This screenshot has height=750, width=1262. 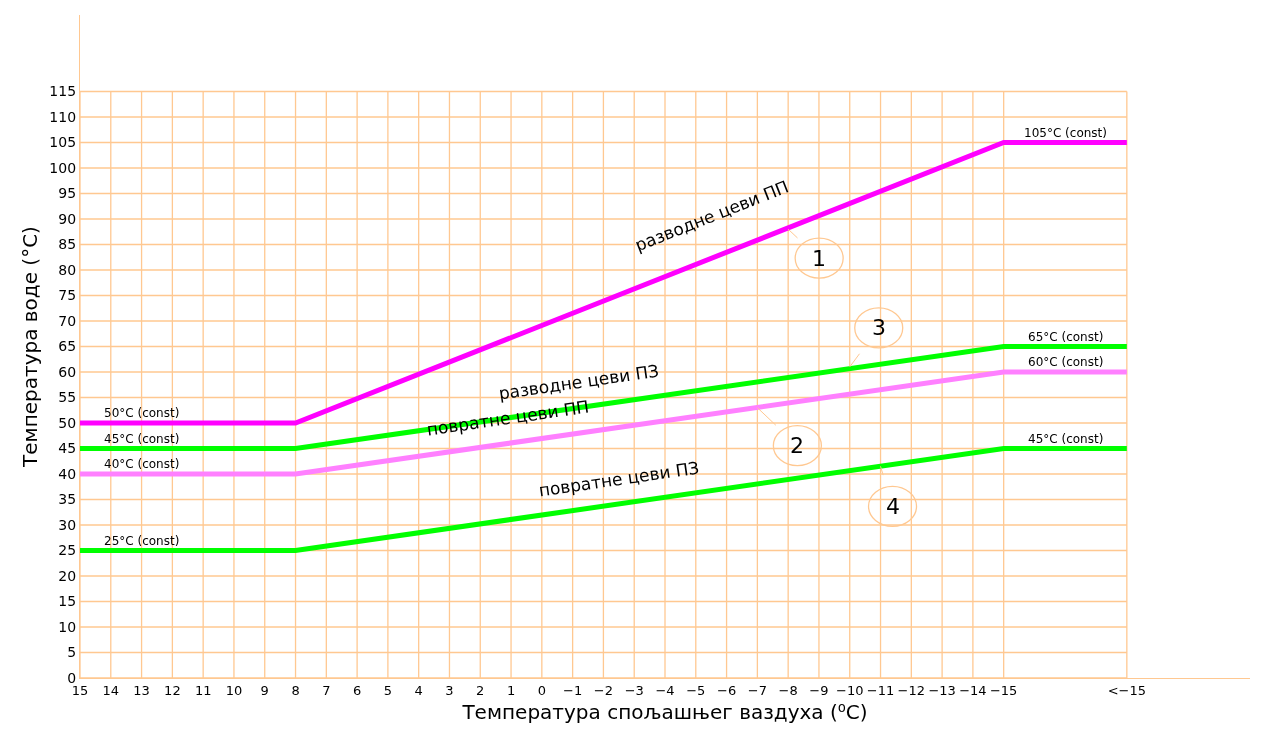 What do you see at coordinates (67, 320) in the screenshot?
I see `y-tick-label: 70` at bounding box center [67, 320].